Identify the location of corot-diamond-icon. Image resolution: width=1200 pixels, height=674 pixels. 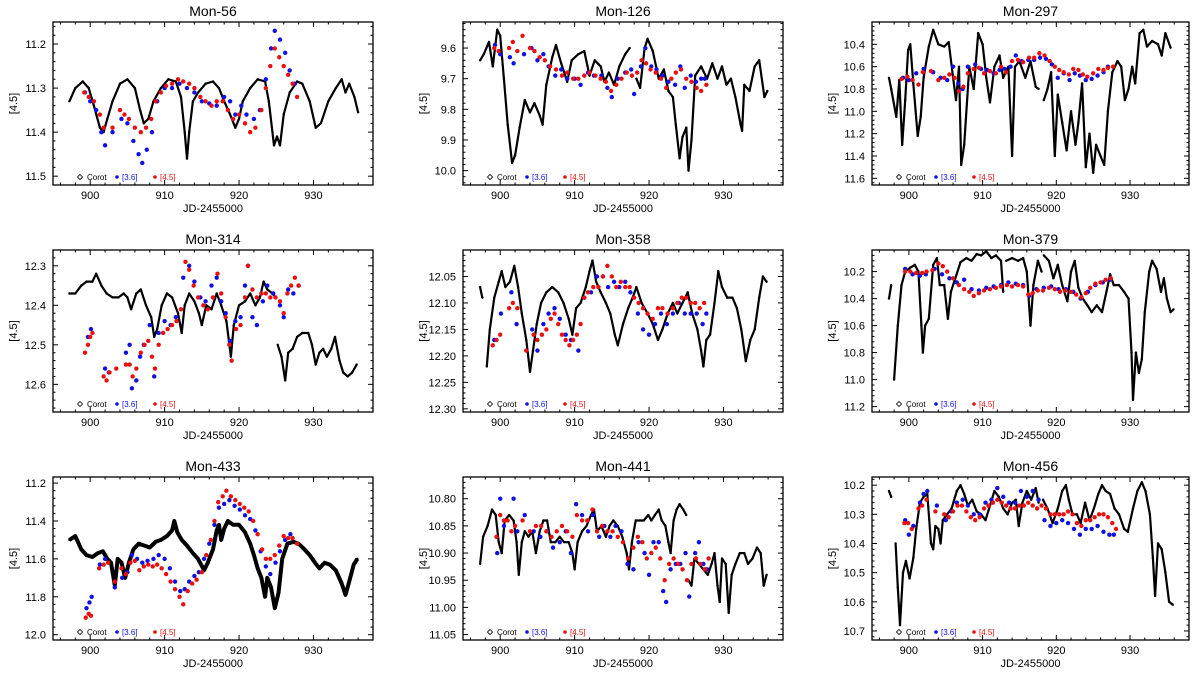
(80, 632).